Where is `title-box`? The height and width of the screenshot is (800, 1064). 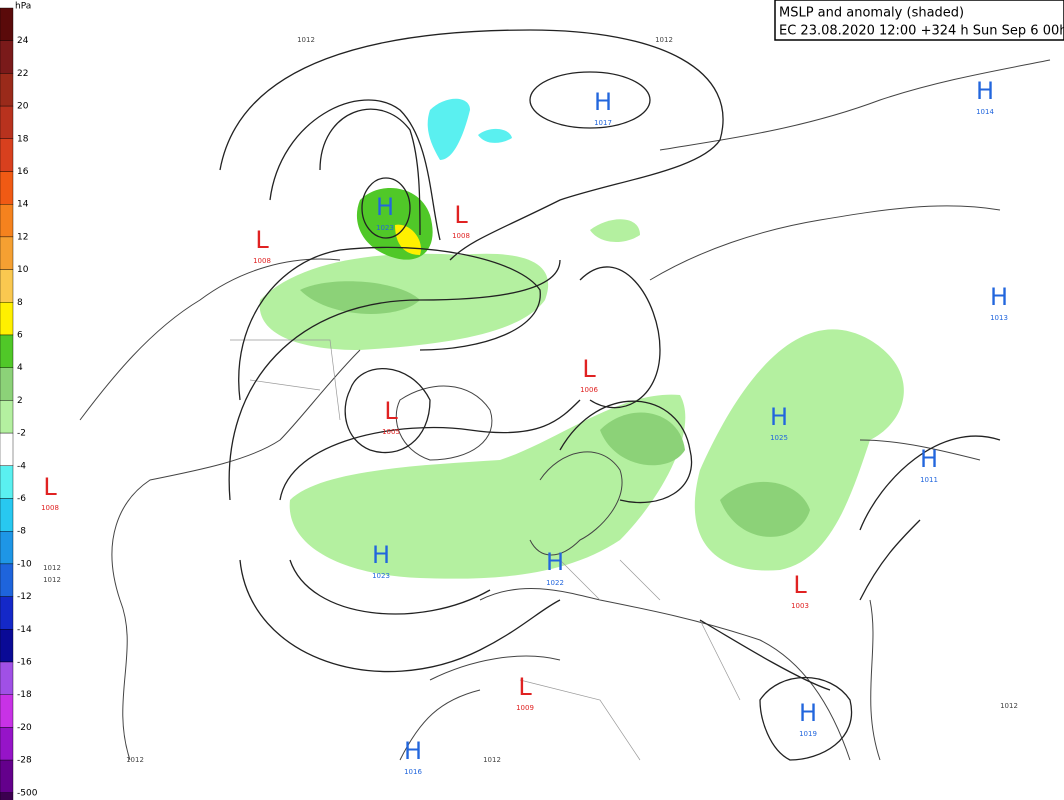
title-box is located at coordinates (919, 20).